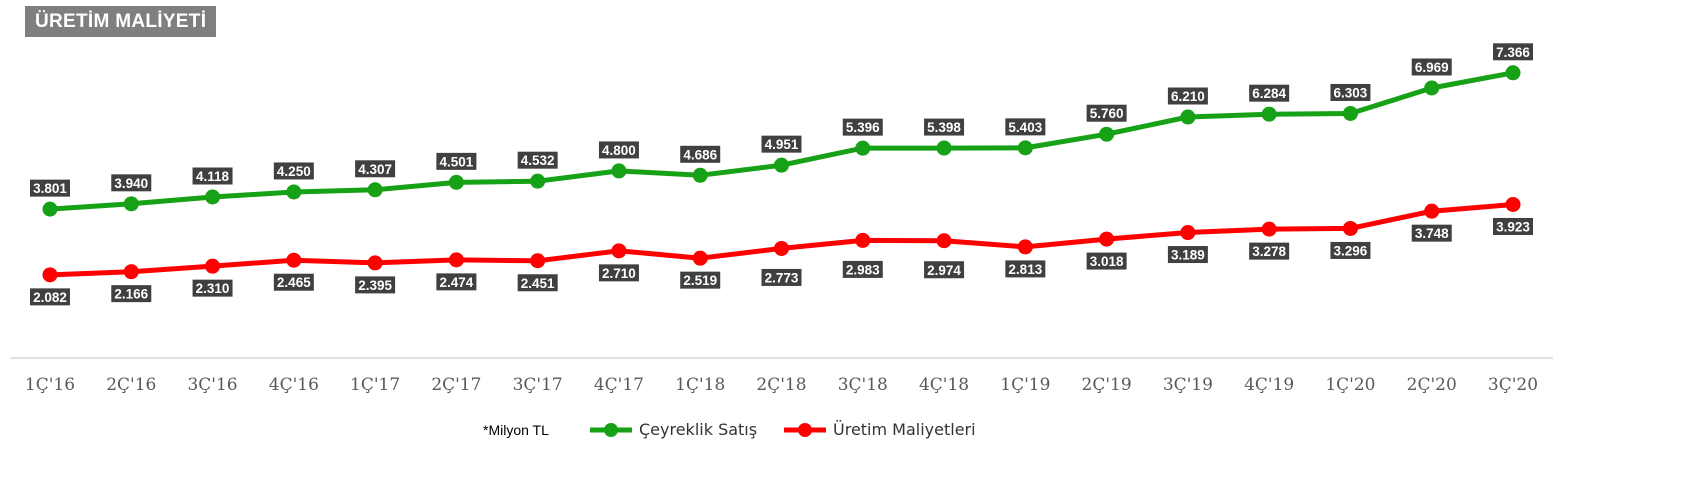 The height and width of the screenshot is (496, 1698). I want to click on data-label-text: 5.403, so click(1025, 127).